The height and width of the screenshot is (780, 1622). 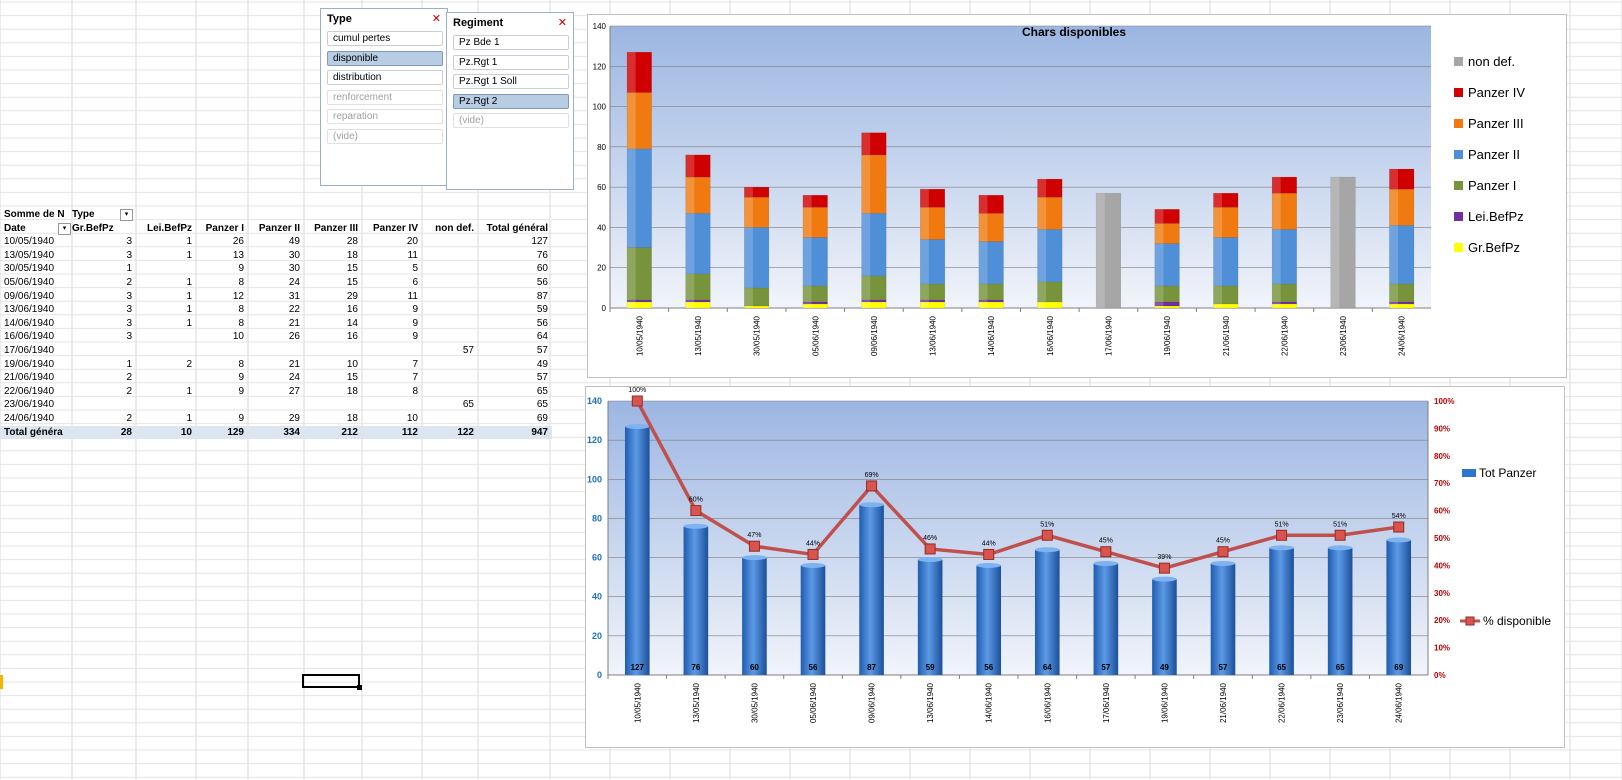 What do you see at coordinates (291, 432) in the screenshot?
I see `pivot-total-cell: 334` at bounding box center [291, 432].